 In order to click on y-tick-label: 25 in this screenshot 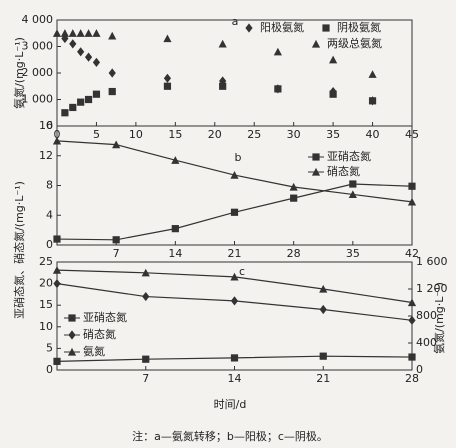, I will do `click(46, 261)`.